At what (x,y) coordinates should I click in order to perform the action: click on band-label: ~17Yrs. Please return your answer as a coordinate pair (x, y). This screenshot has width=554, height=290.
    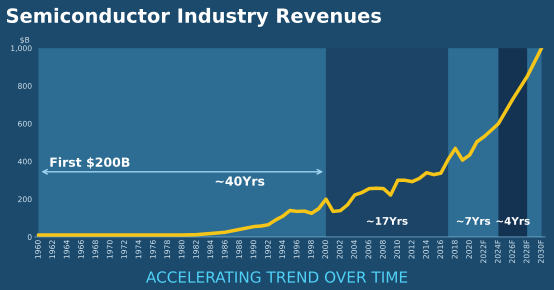
    Looking at the image, I should click on (387, 221).